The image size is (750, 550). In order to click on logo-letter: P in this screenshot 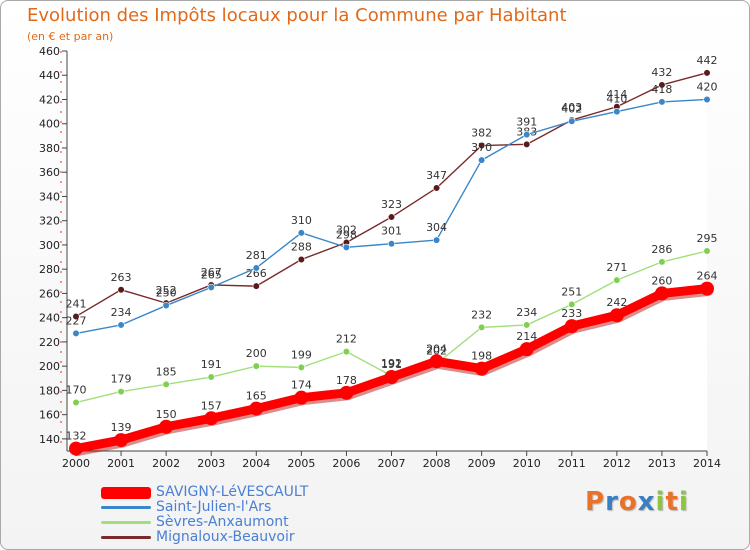, I will do `click(595, 502)`.